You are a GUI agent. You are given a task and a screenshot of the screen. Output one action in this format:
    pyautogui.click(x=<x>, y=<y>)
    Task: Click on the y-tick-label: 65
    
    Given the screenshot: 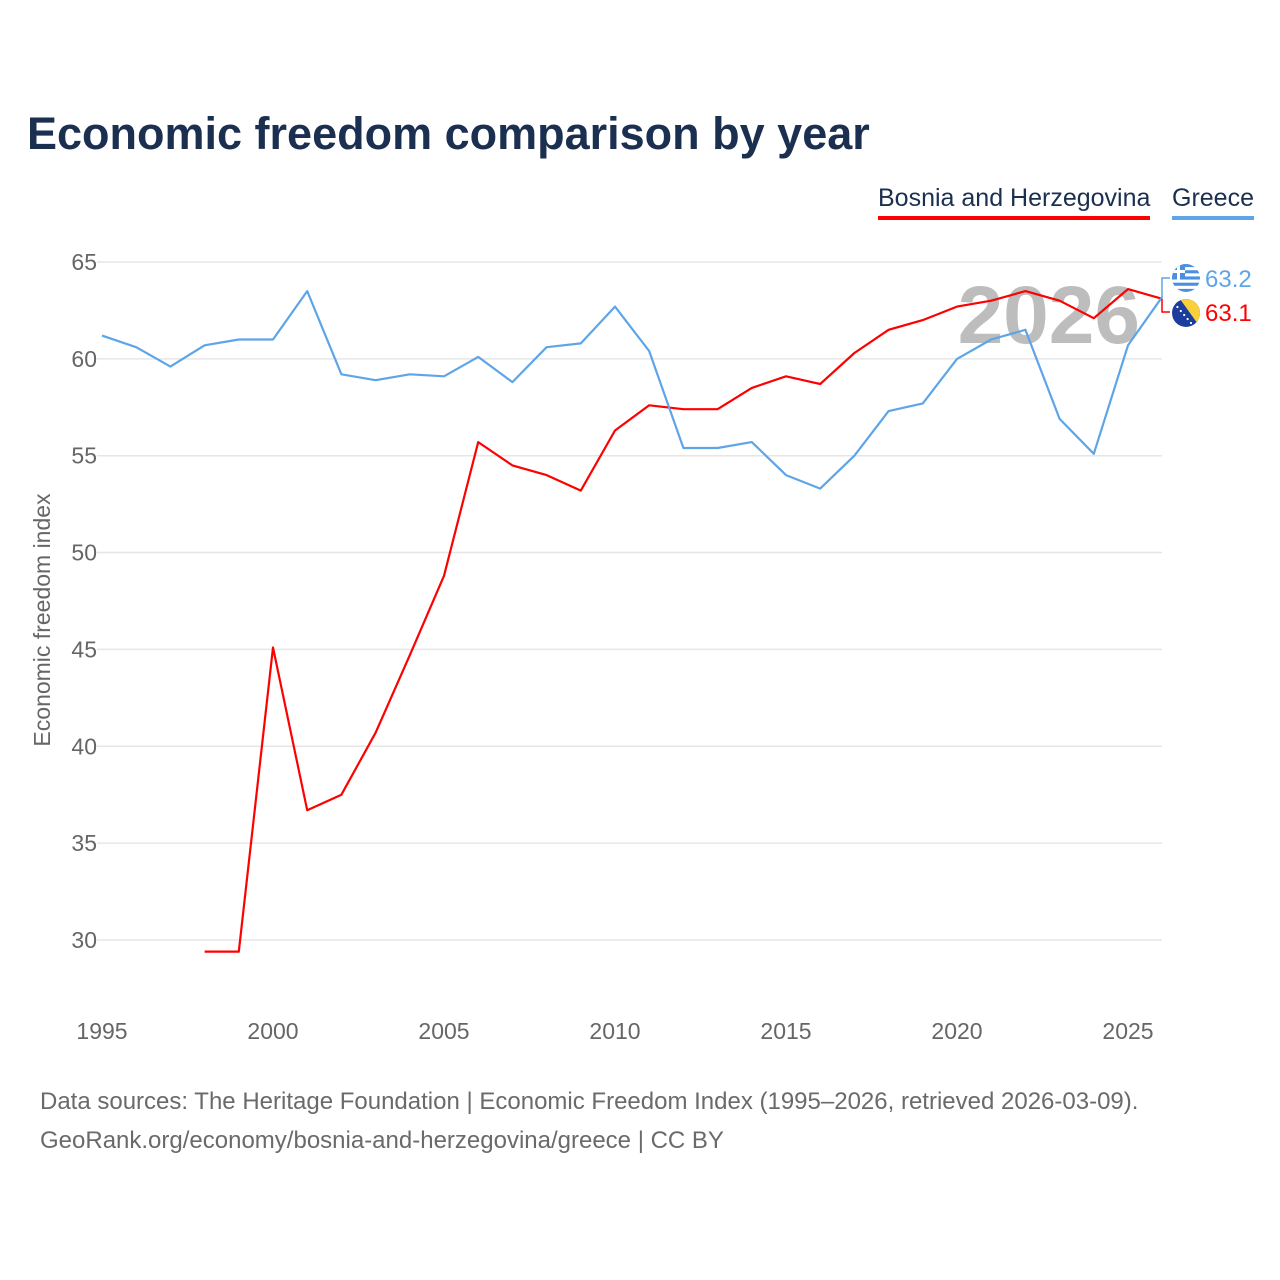 What is the action you would take?
    pyautogui.click(x=84, y=262)
    